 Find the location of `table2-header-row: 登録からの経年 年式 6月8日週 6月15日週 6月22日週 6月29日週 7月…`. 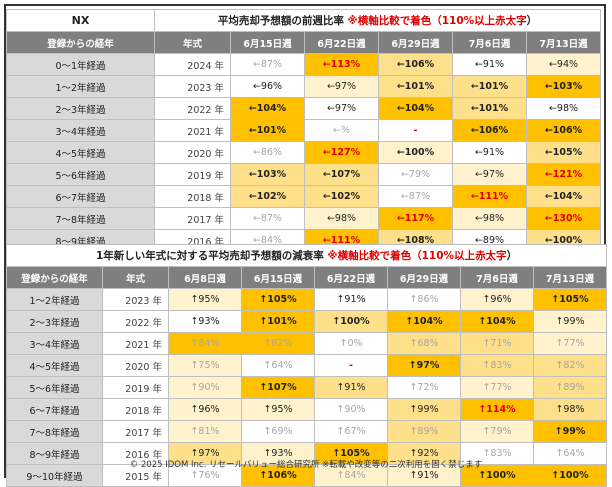

table2-header-row: 登録からの経年 年式 6月8日週 6月15日週 6月22日週 6月29日週 7月… is located at coordinates (306, 277).